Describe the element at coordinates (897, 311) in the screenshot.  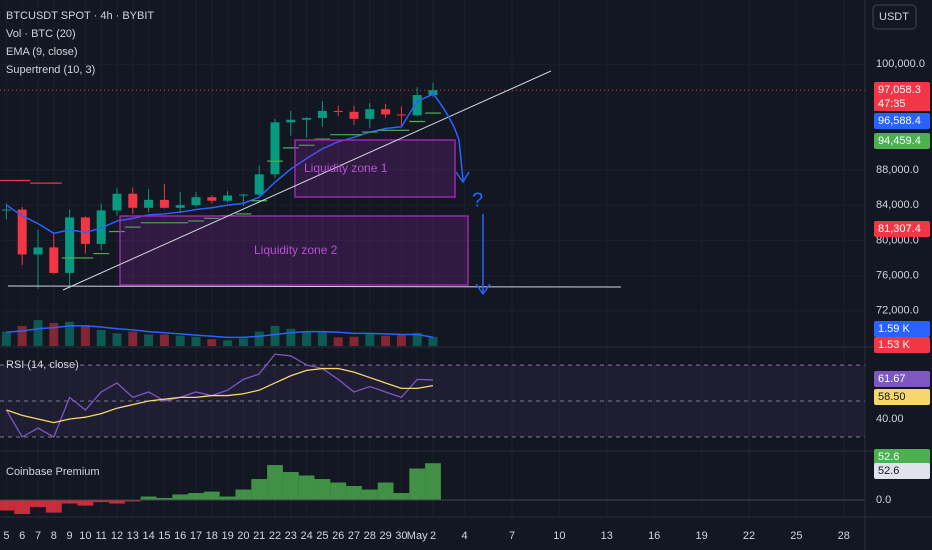
I see `y-tick-label: 72,000.0` at that location.